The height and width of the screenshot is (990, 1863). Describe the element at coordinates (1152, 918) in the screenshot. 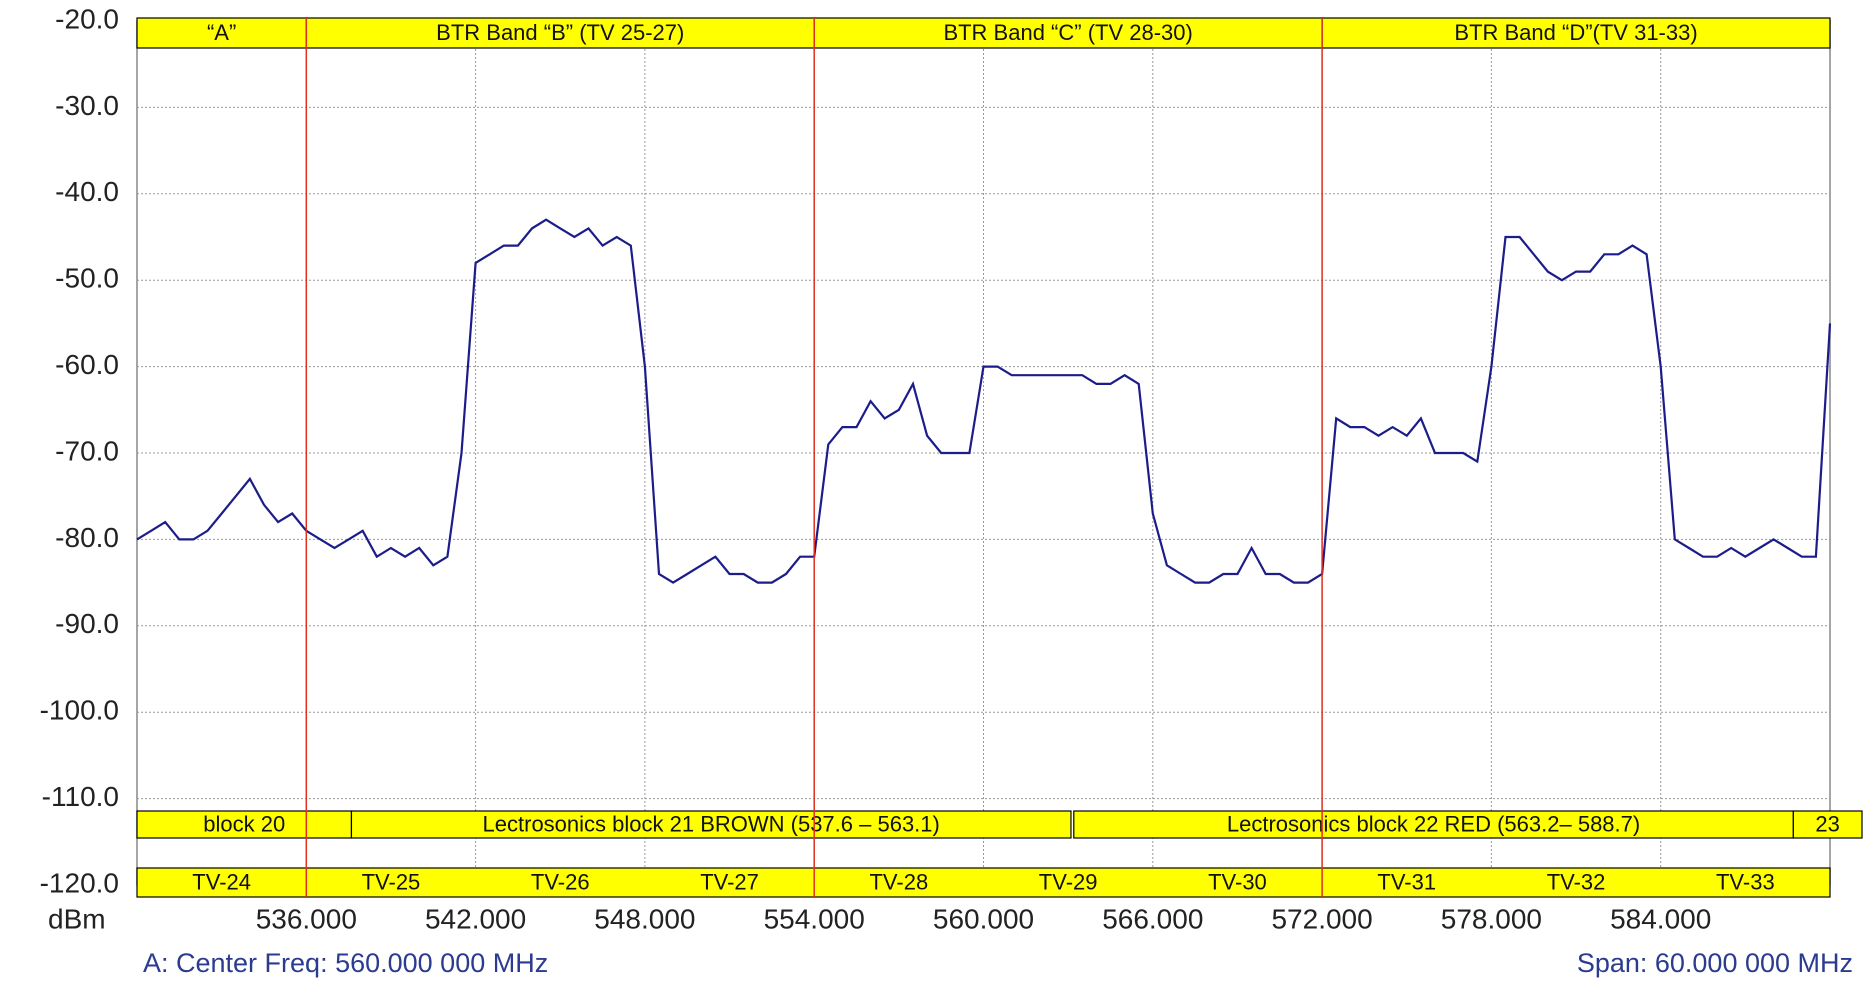

I see `x-tick-label: 566.000` at that location.